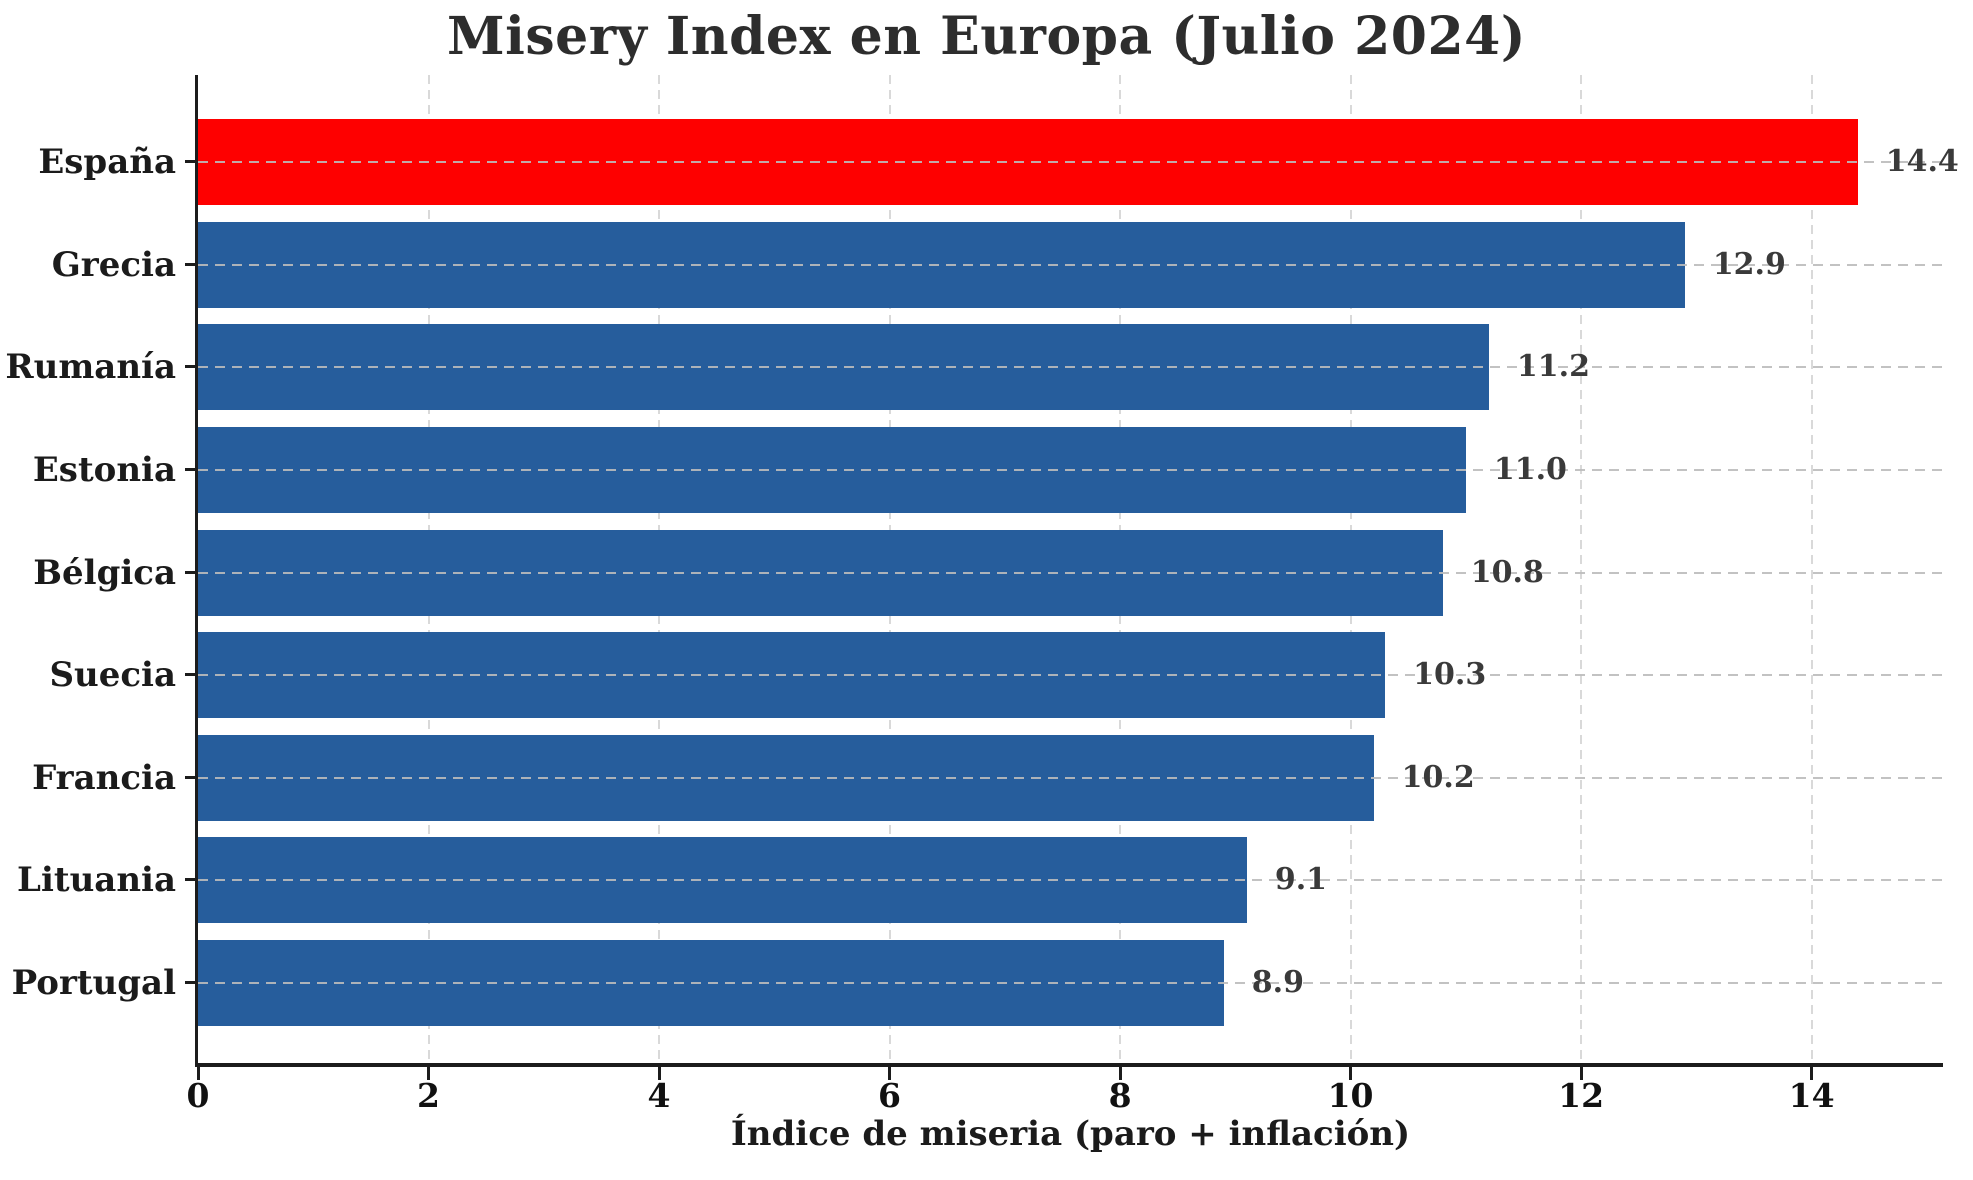 The width and height of the screenshot is (1973, 1180). What do you see at coordinates (113, 264) in the screenshot?
I see `category-label-grecia: Grecia` at bounding box center [113, 264].